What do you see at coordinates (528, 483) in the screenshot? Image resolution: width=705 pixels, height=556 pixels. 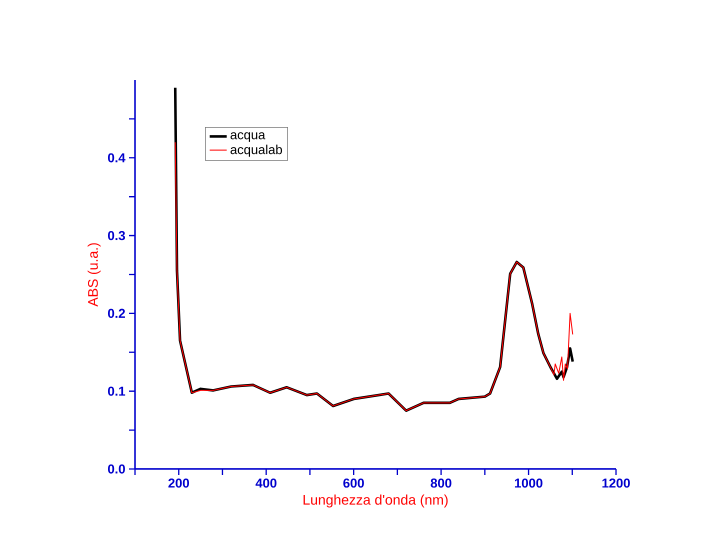 I see `x-tick-label: 1000` at bounding box center [528, 483].